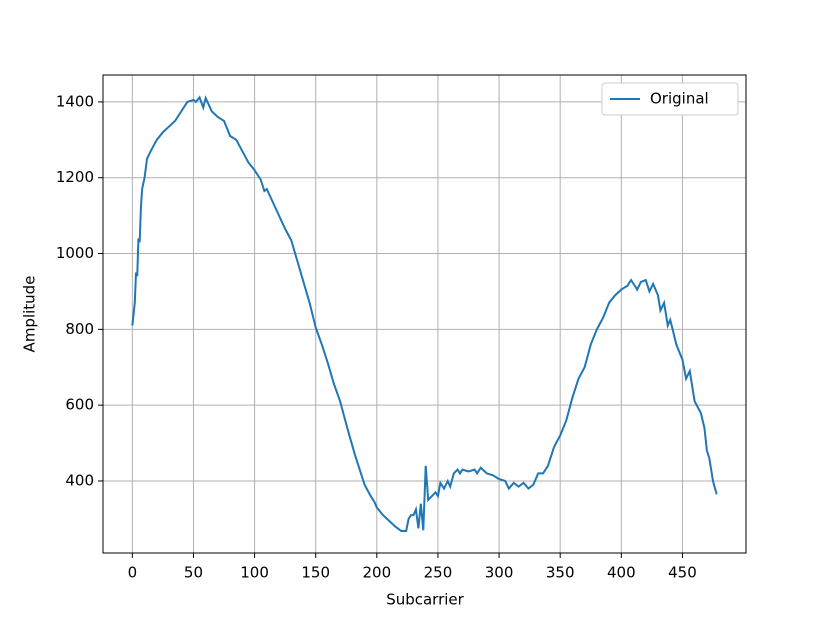 Image resolution: width=830 pixels, height=627 pixels. I want to click on y-axis-label: Amplitude, so click(30, 314).